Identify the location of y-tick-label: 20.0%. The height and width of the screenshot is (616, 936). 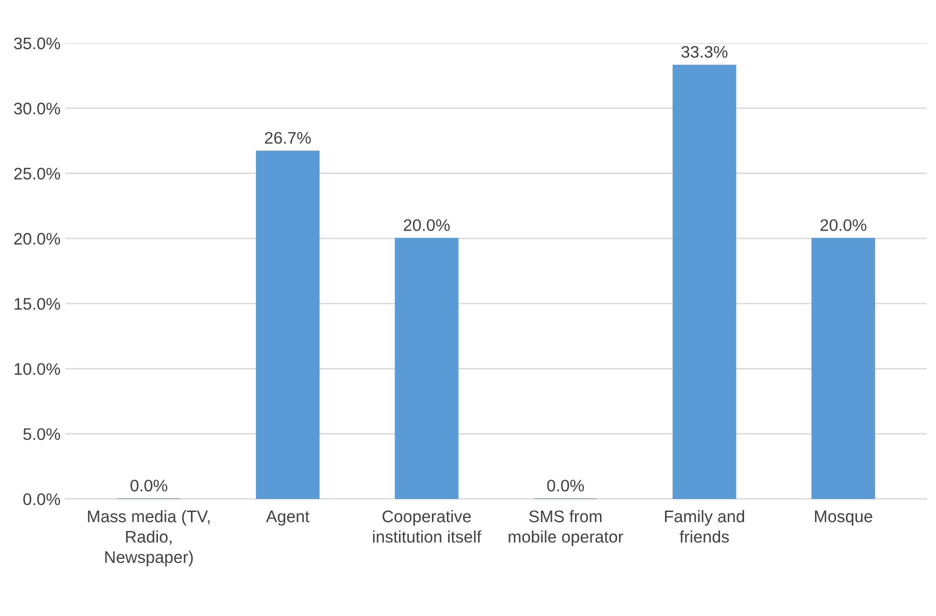
(37, 238).